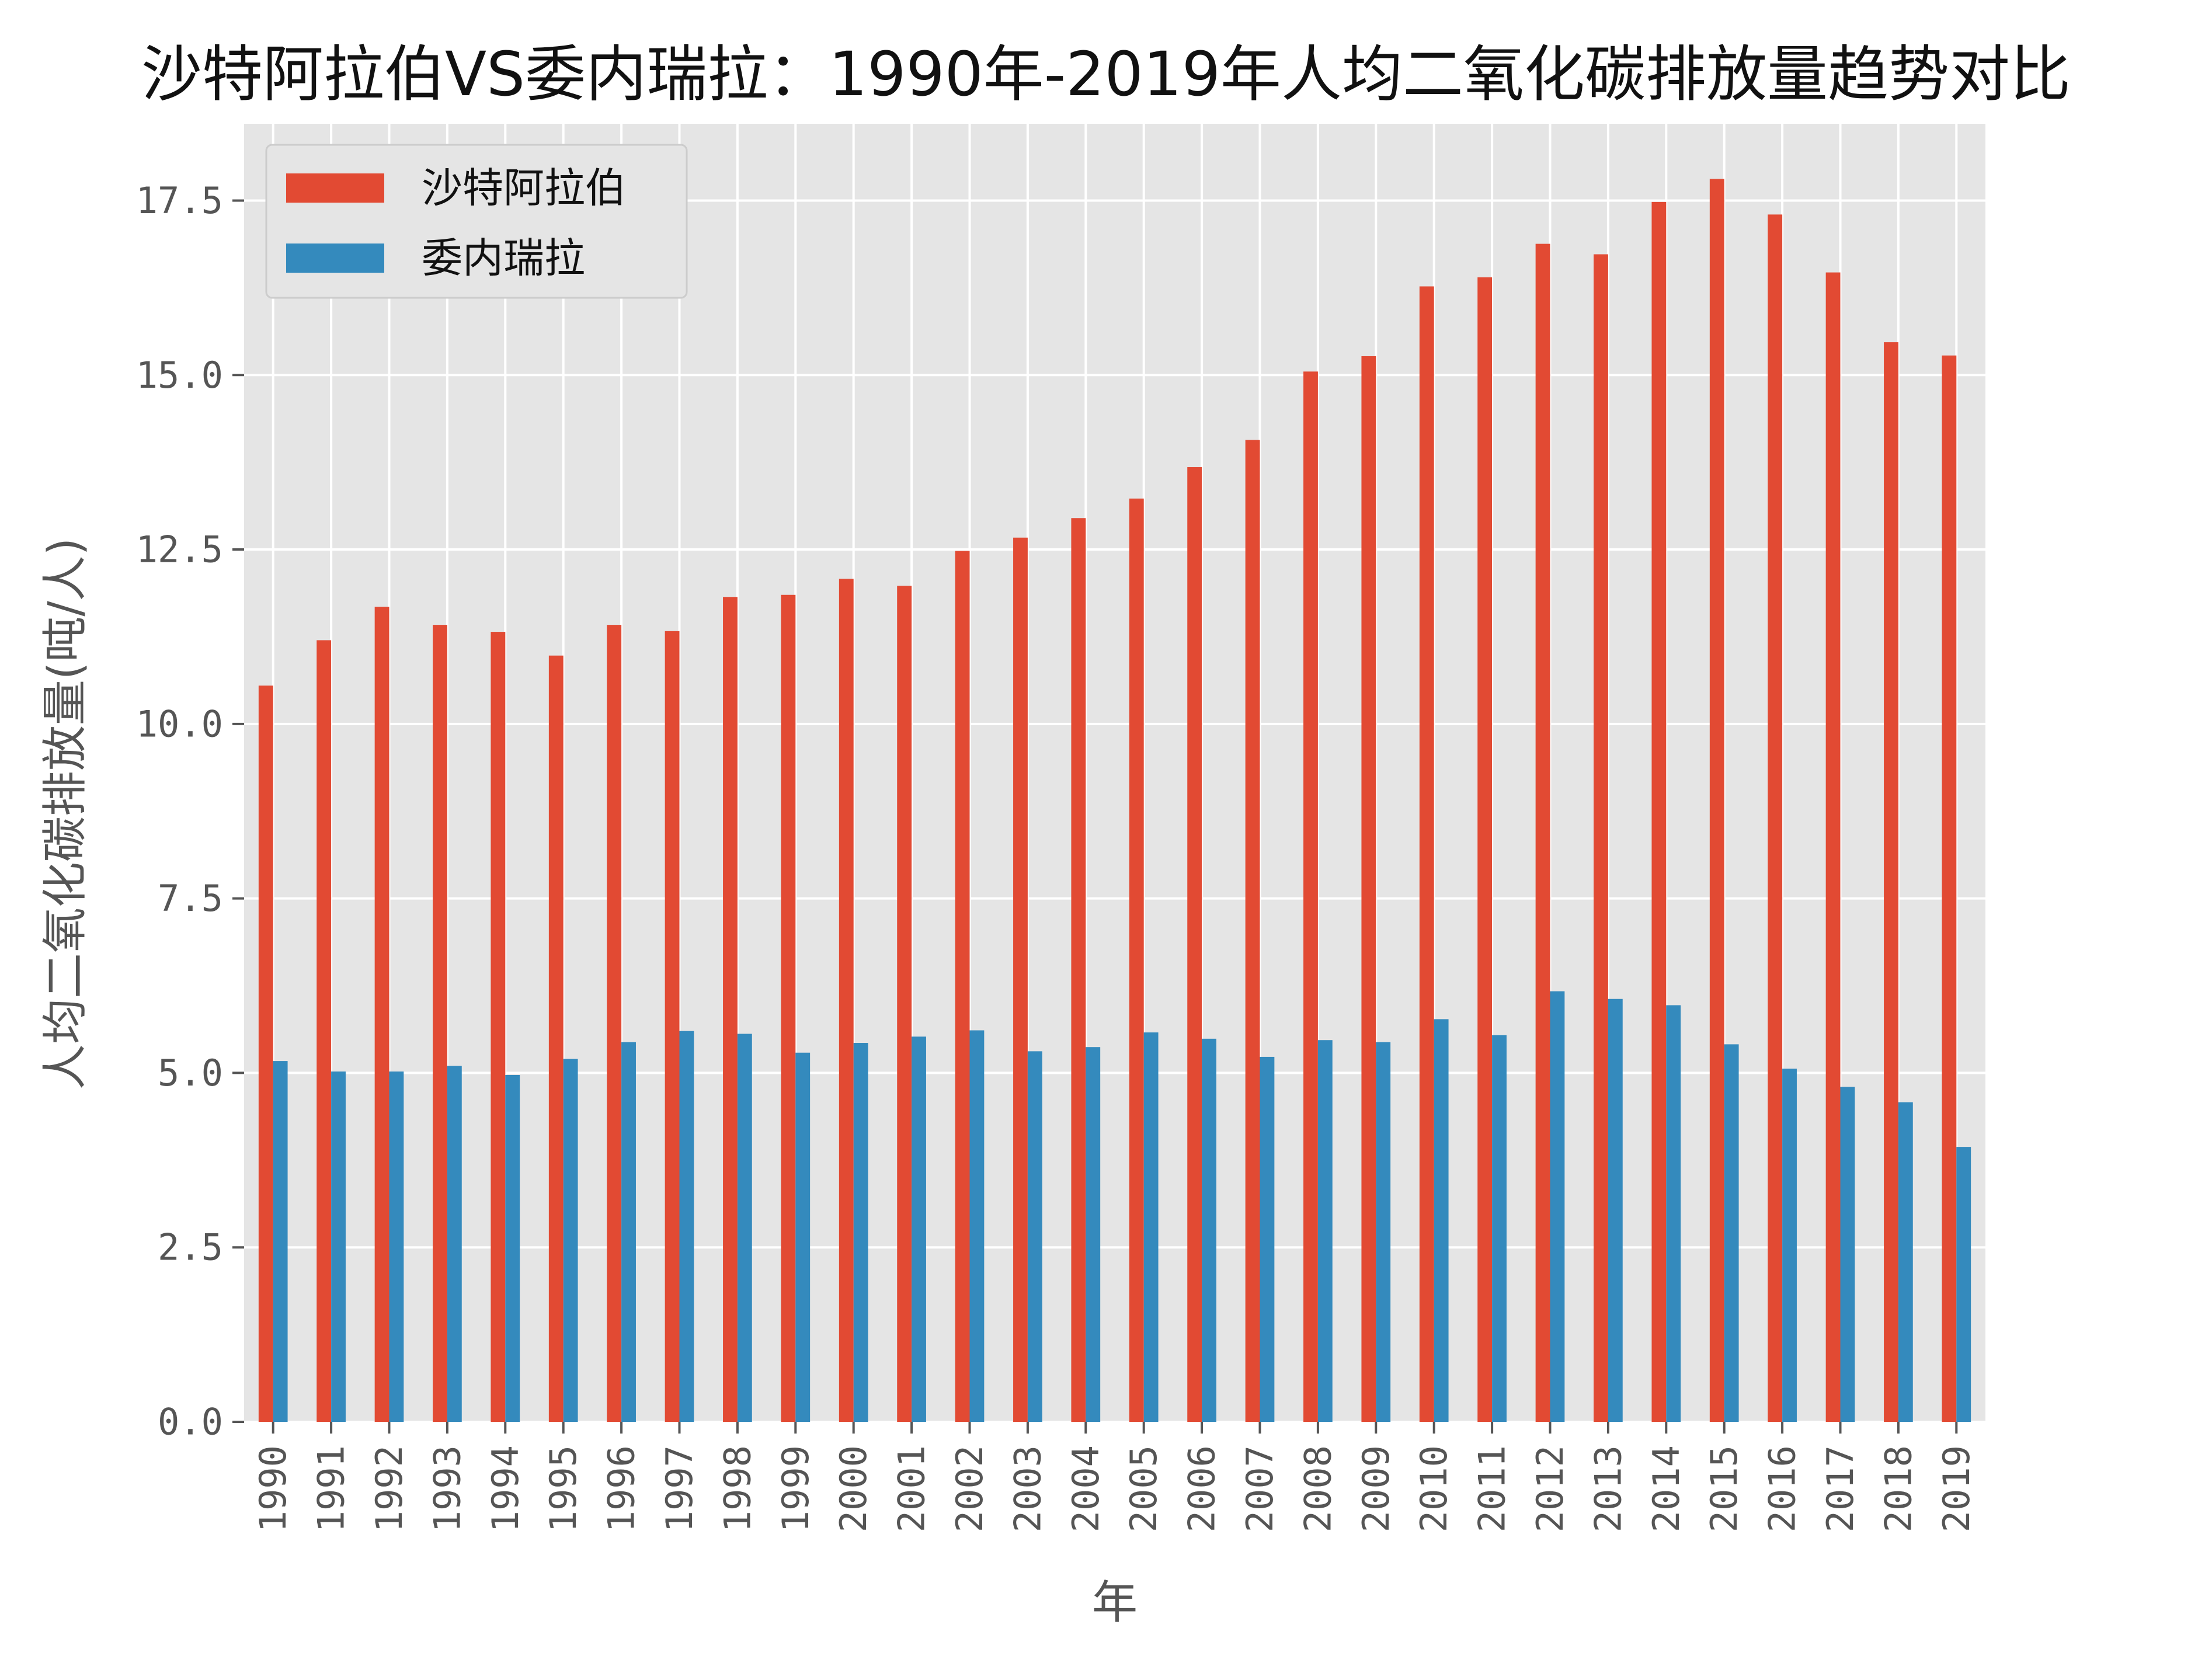 Image resolution: width=2212 pixels, height=1656 pixels. Describe the element at coordinates (1493, 1488) in the screenshot. I see `x-tick-label: 2011` at that location.